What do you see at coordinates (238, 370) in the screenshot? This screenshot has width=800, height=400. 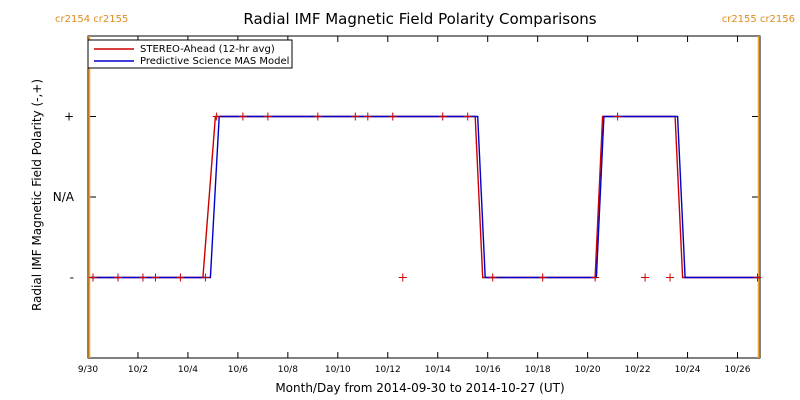 I see `x-tick-label: 10/6` at bounding box center [238, 370].